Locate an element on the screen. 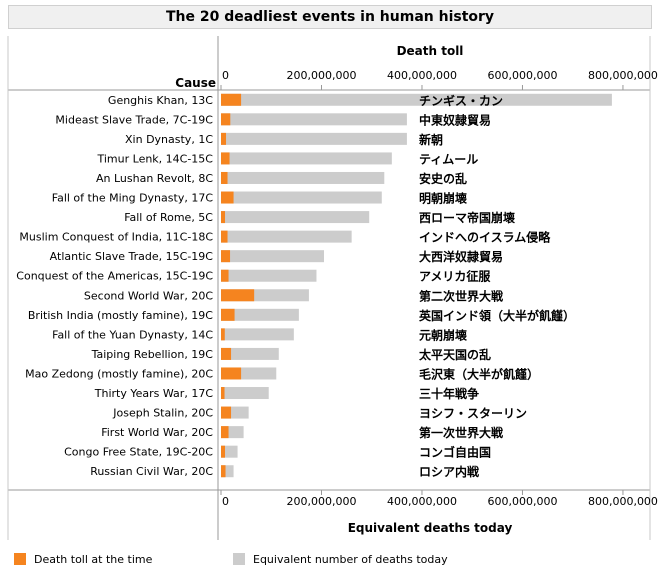 The height and width of the screenshot is (575, 668). japanese-label: 三十年戦争 is located at coordinates (449, 393).